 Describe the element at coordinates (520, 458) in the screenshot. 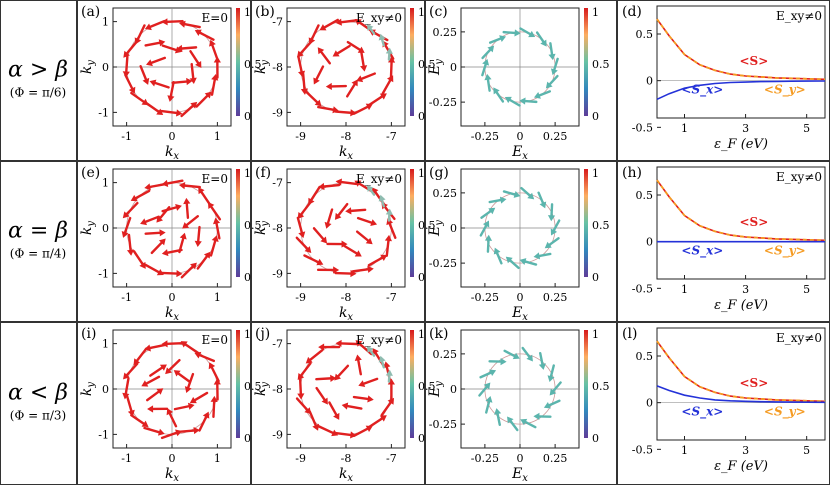

I see `x-tick-label: 0` at that location.